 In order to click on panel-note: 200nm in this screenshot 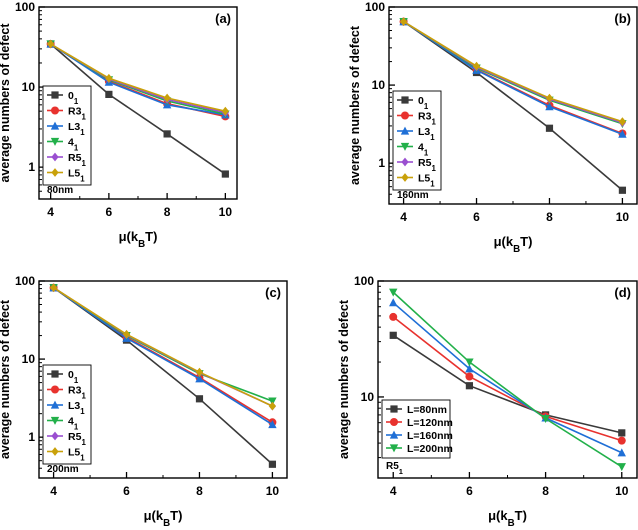, I will do `click(63, 469)`.